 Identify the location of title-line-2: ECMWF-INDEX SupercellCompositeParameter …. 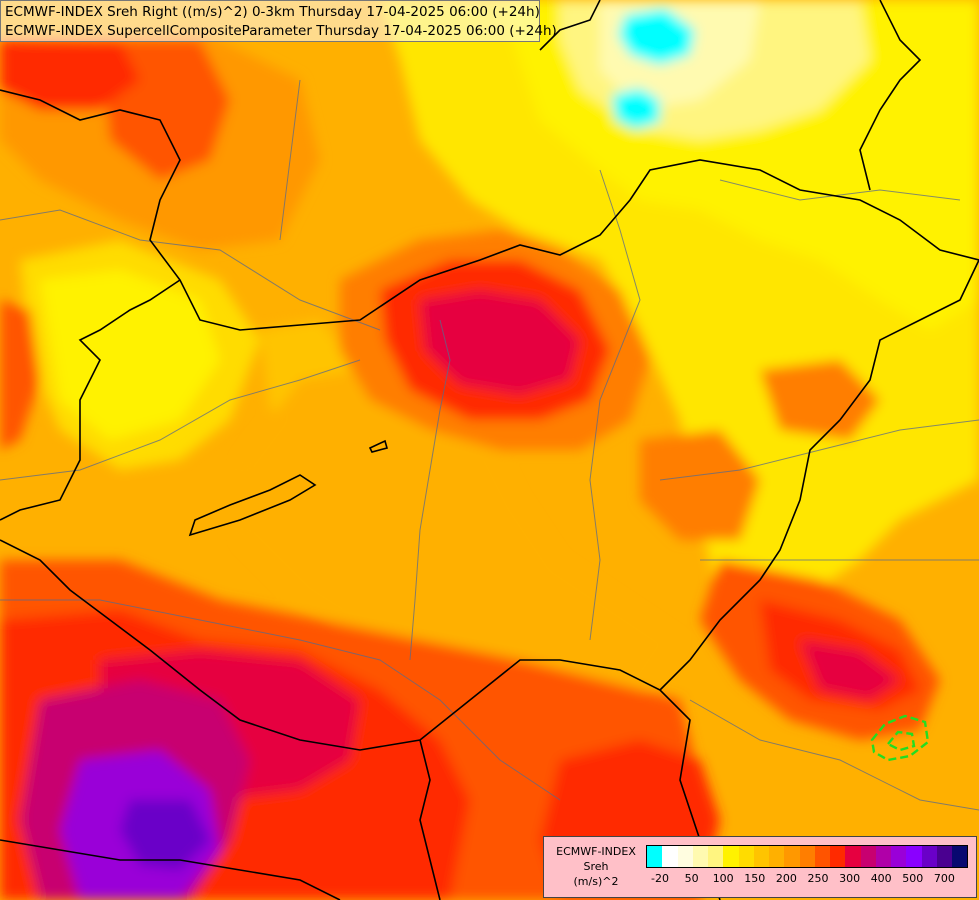
(281, 31).